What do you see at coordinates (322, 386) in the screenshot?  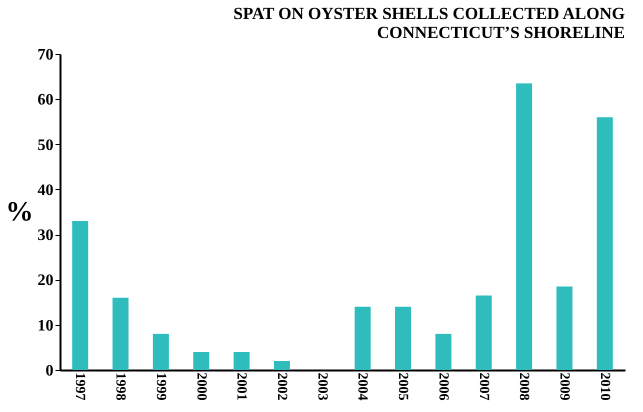 I see `x-tick-label: 2003` at bounding box center [322, 386].